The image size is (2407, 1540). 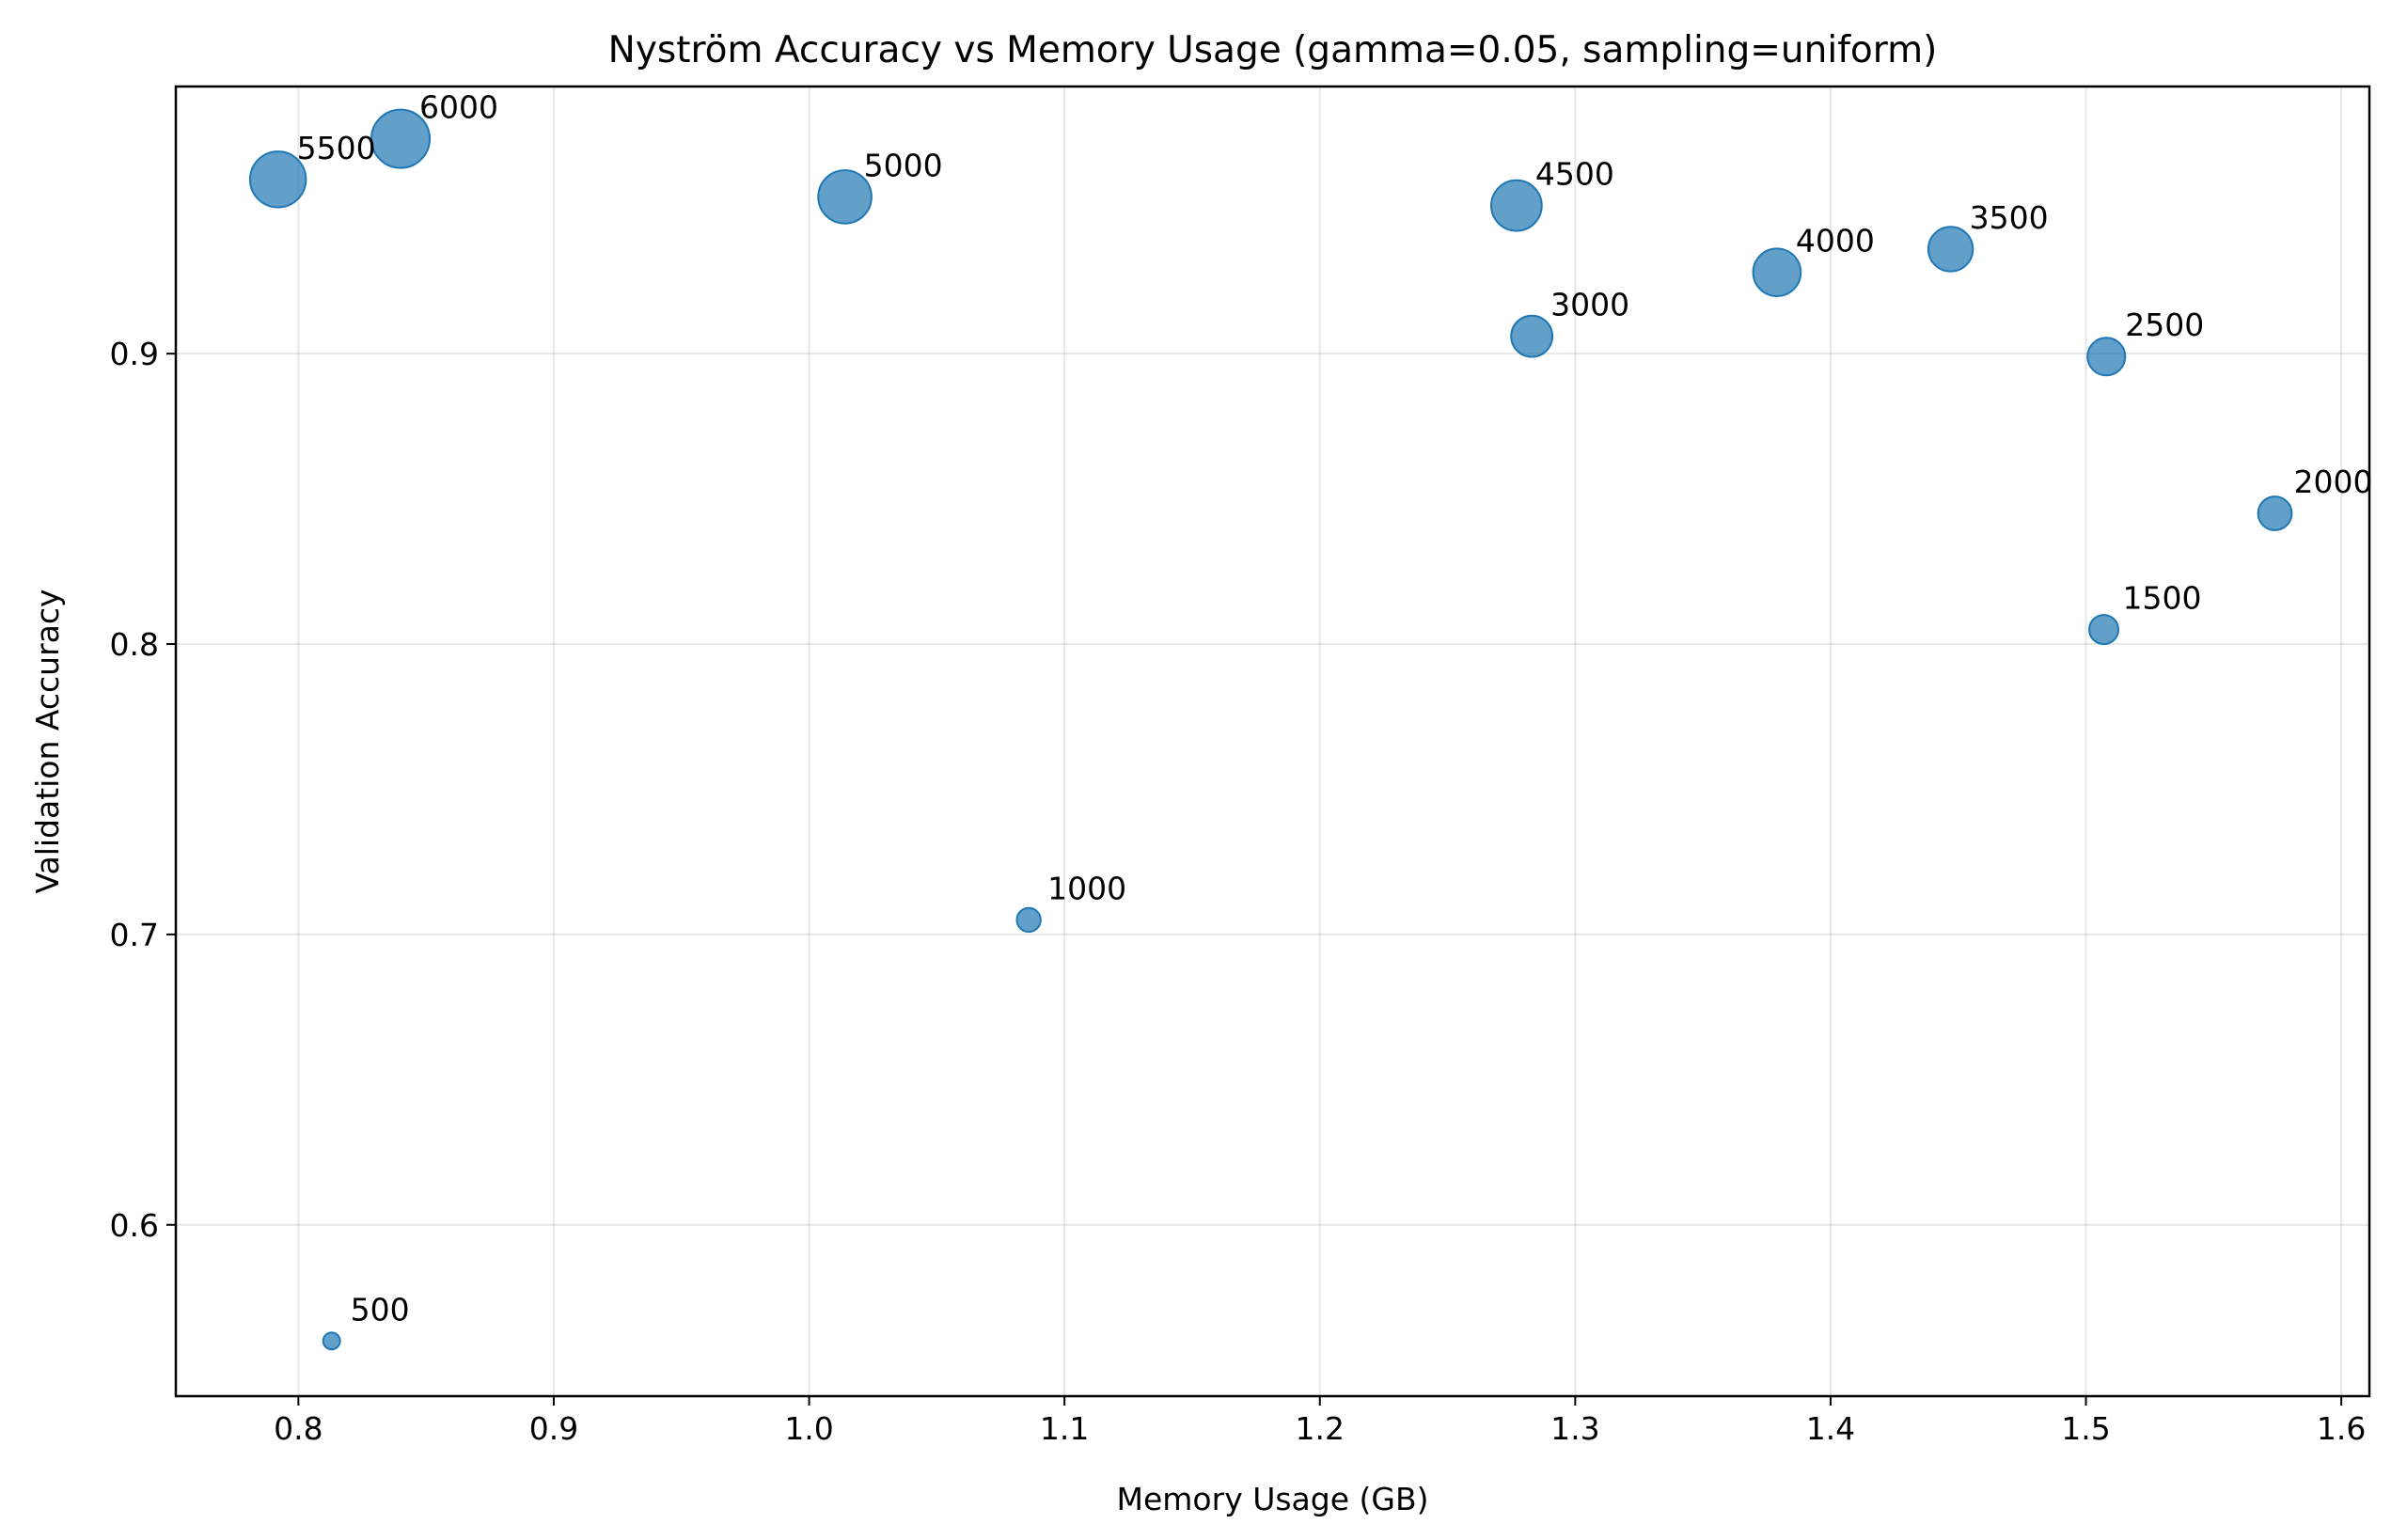 What do you see at coordinates (1574, 1428) in the screenshot?
I see `x-tick-label: 1.3` at bounding box center [1574, 1428].